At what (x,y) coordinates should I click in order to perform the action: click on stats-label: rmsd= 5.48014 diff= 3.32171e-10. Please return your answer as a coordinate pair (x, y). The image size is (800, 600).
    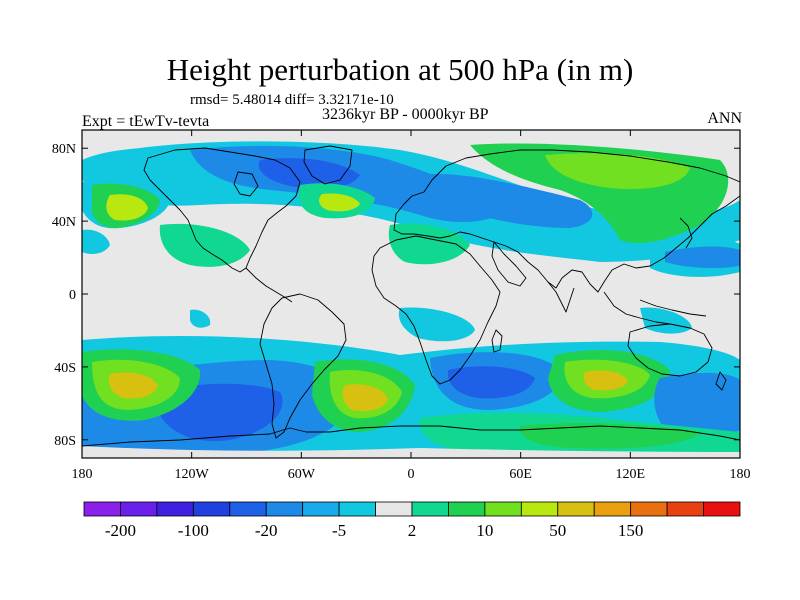
    Looking at the image, I should click on (292, 100).